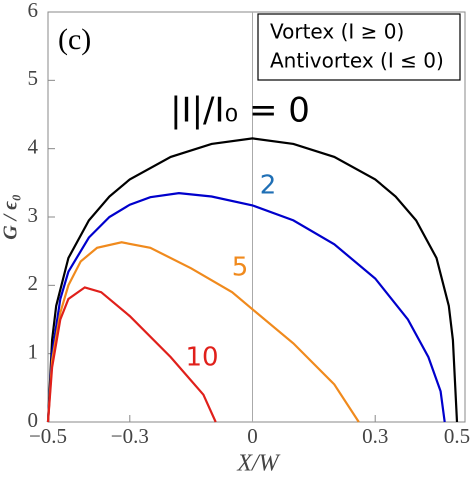 Image resolution: width=474 pixels, height=484 pixels. What do you see at coordinates (11, 217) in the screenshot?
I see `y-axis-label: G / ϵ₀` at bounding box center [11, 217].